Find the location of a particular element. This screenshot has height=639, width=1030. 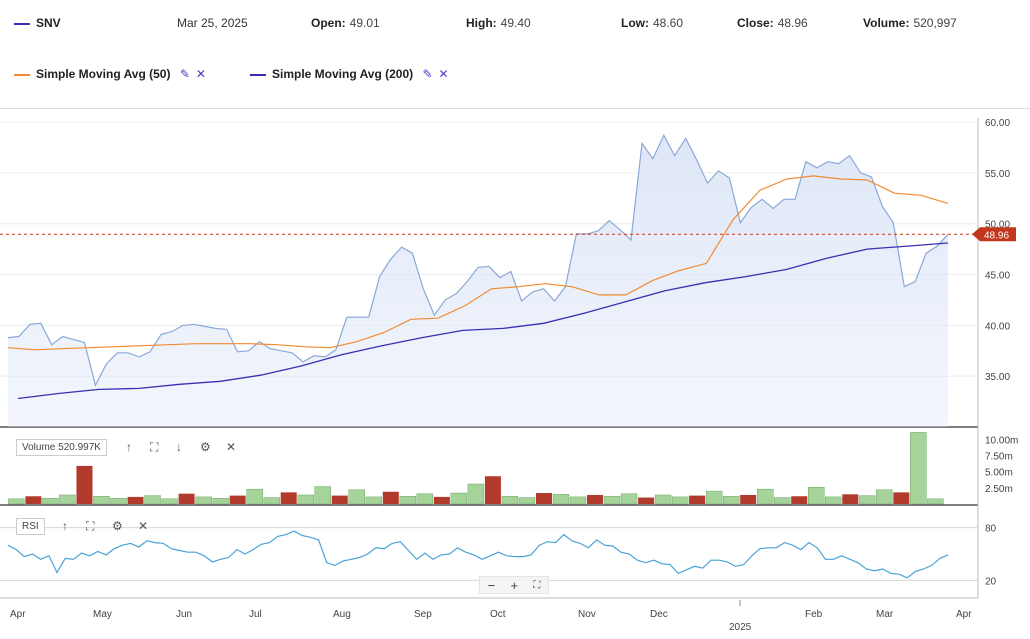

rsi-badge: RSI is located at coordinates (30, 526).